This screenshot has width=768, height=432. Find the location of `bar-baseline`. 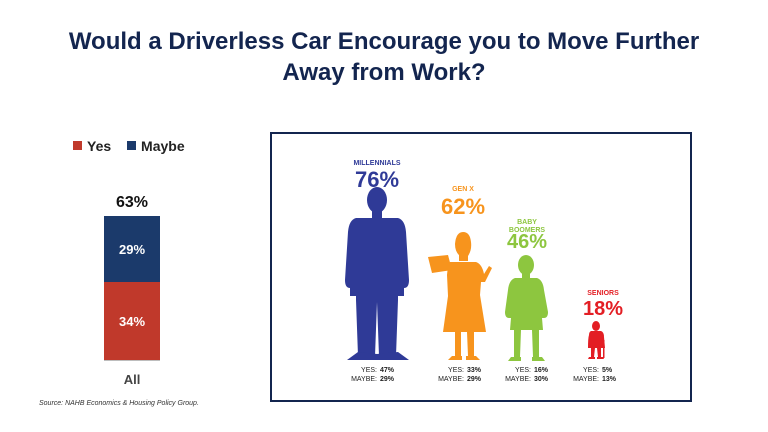

bar-baseline is located at coordinates (132, 360).